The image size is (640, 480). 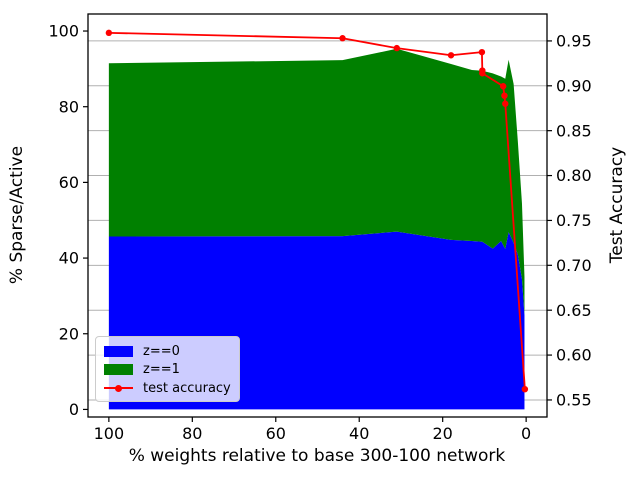 I want to click on y-left-tick-label: 60, so click(x=69, y=182).